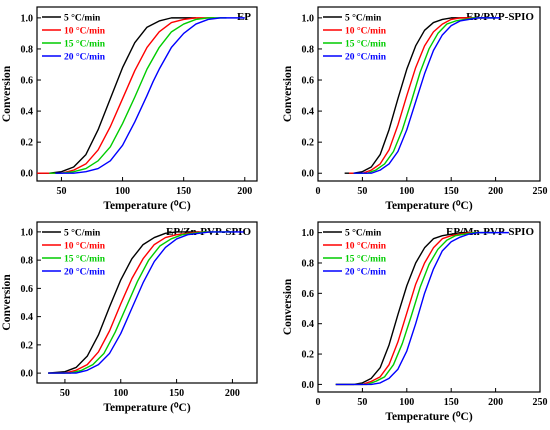  Describe the element at coordinates (500, 17) in the screenshot. I see `panel-title: EP/PVP-SPIO` at that location.